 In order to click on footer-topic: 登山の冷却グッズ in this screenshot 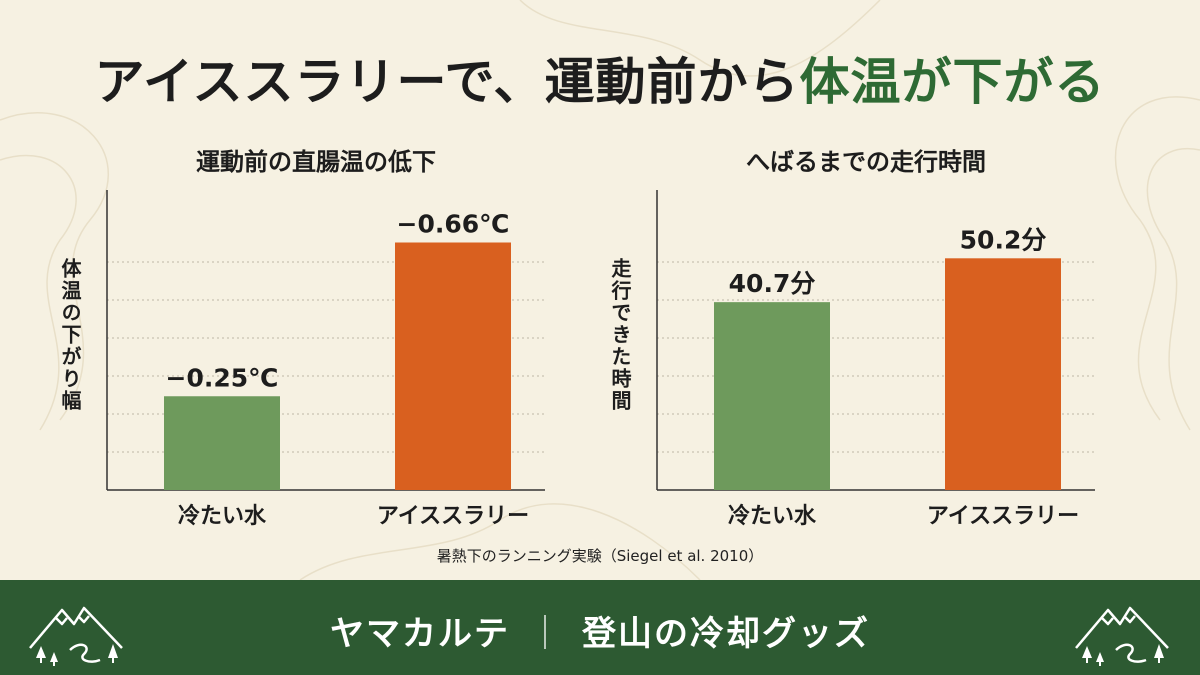, I will do `click(726, 634)`.